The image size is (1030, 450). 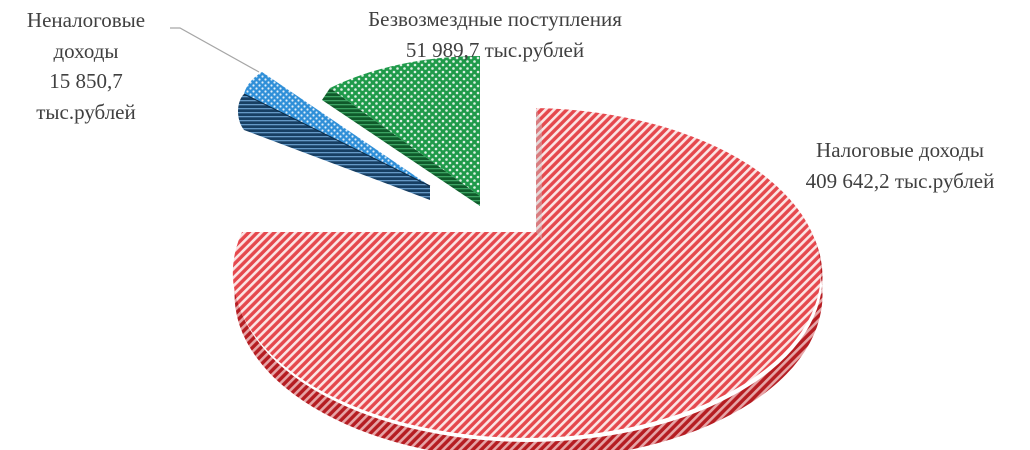 I want to click on slice-nontax-top, so click(x=337, y=129).